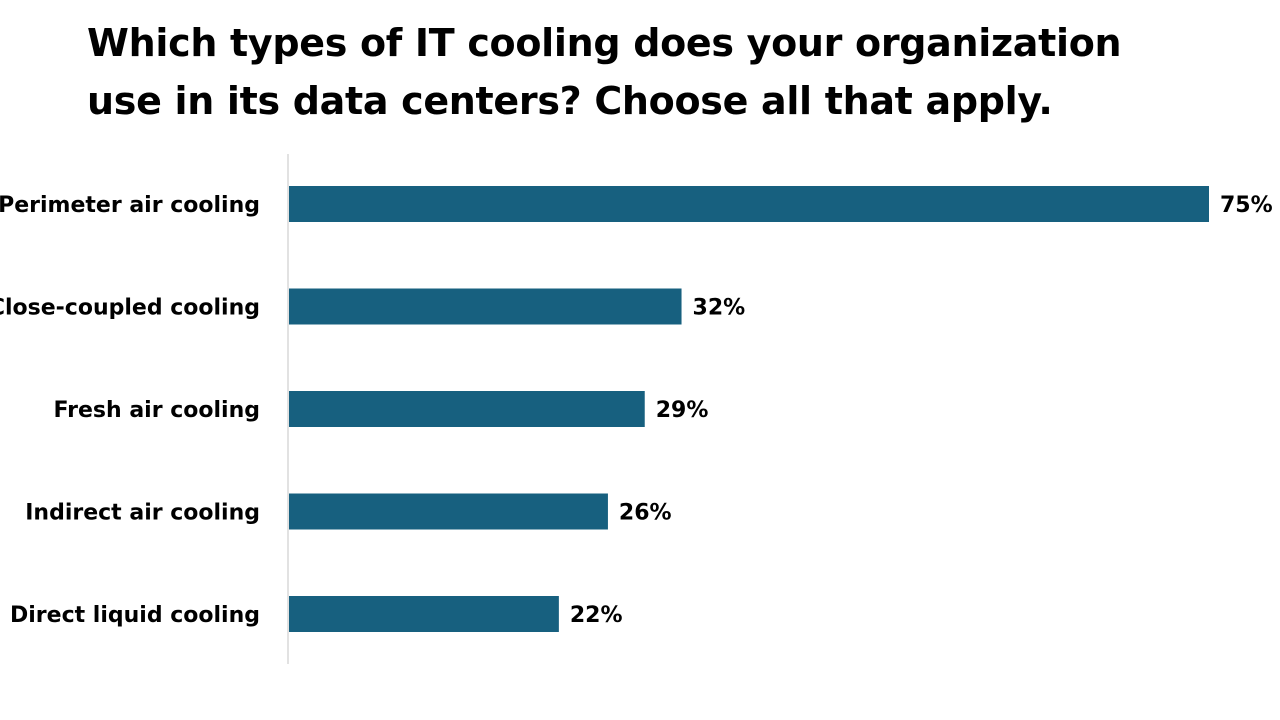 The image size is (1280, 720). I want to click on value-label: 29%, so click(682, 410).